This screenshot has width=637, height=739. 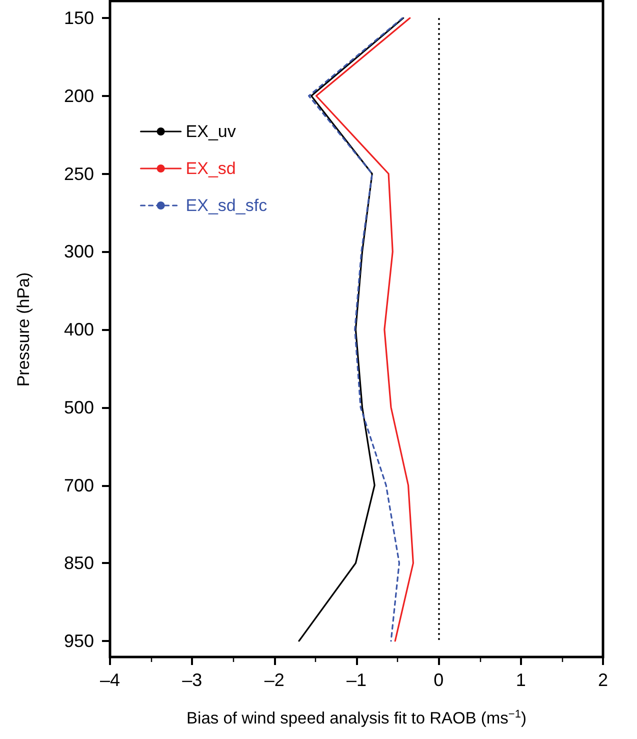 What do you see at coordinates (79, 252) in the screenshot?
I see `y-tick-label: 300` at bounding box center [79, 252].